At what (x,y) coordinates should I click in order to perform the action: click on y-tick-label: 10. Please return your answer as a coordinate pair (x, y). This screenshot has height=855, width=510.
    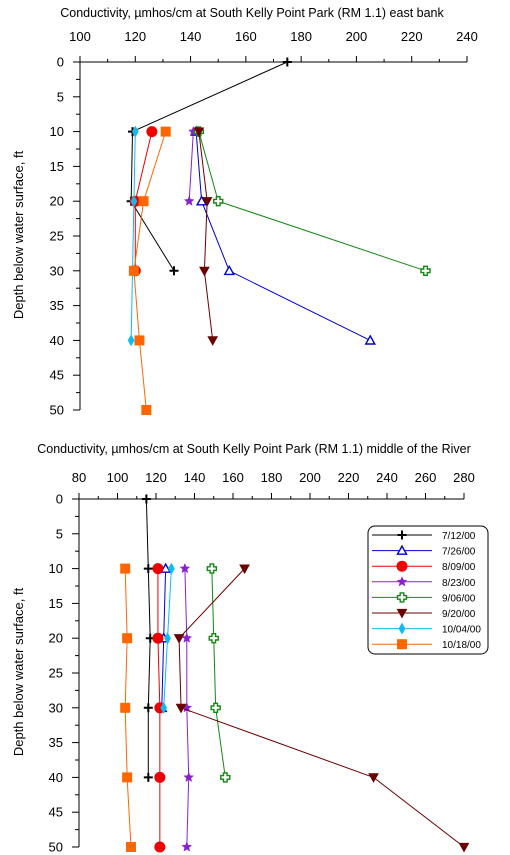
    Looking at the image, I should click on (56, 568).